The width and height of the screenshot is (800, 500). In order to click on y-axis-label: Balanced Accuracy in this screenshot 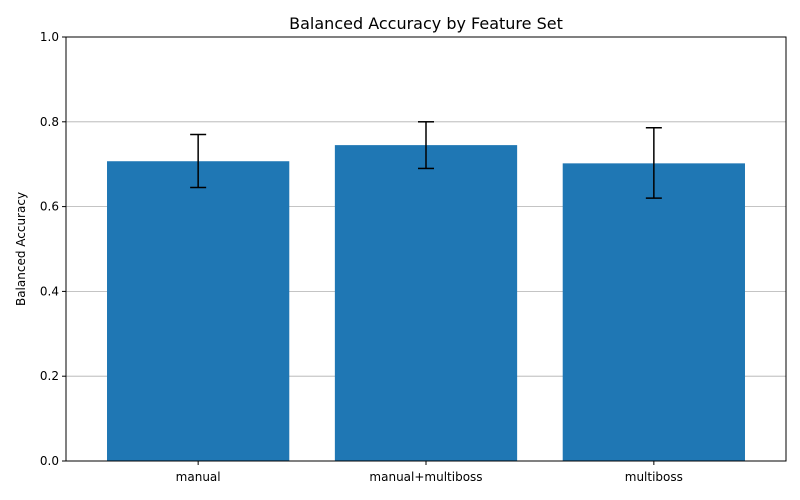, I will do `click(21, 249)`.